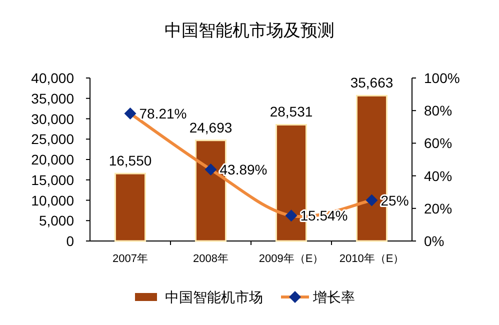 The width and height of the screenshot is (499, 325). Describe the element at coordinates (210, 259) in the screenshot. I see `x-tick-label: 2008年` at that location.